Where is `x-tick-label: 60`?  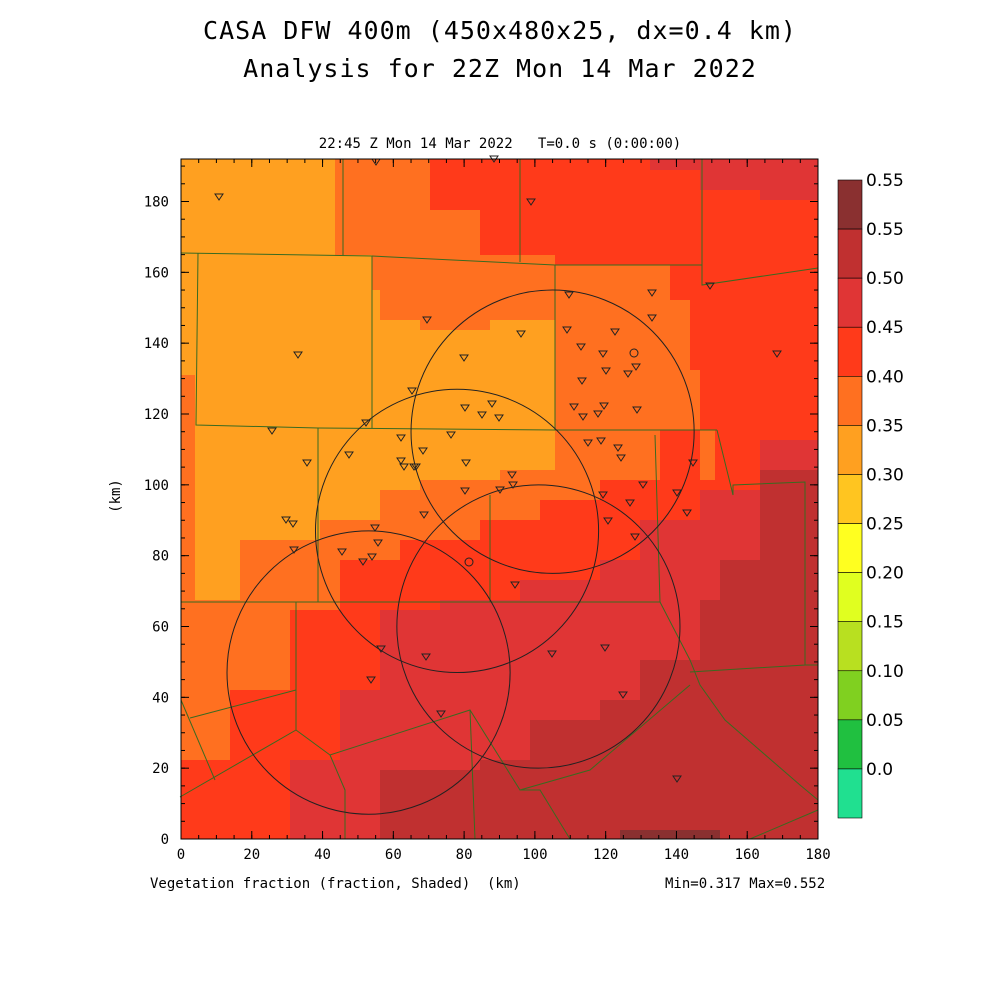 x-tick-label: 60 is located at coordinates (393, 855).